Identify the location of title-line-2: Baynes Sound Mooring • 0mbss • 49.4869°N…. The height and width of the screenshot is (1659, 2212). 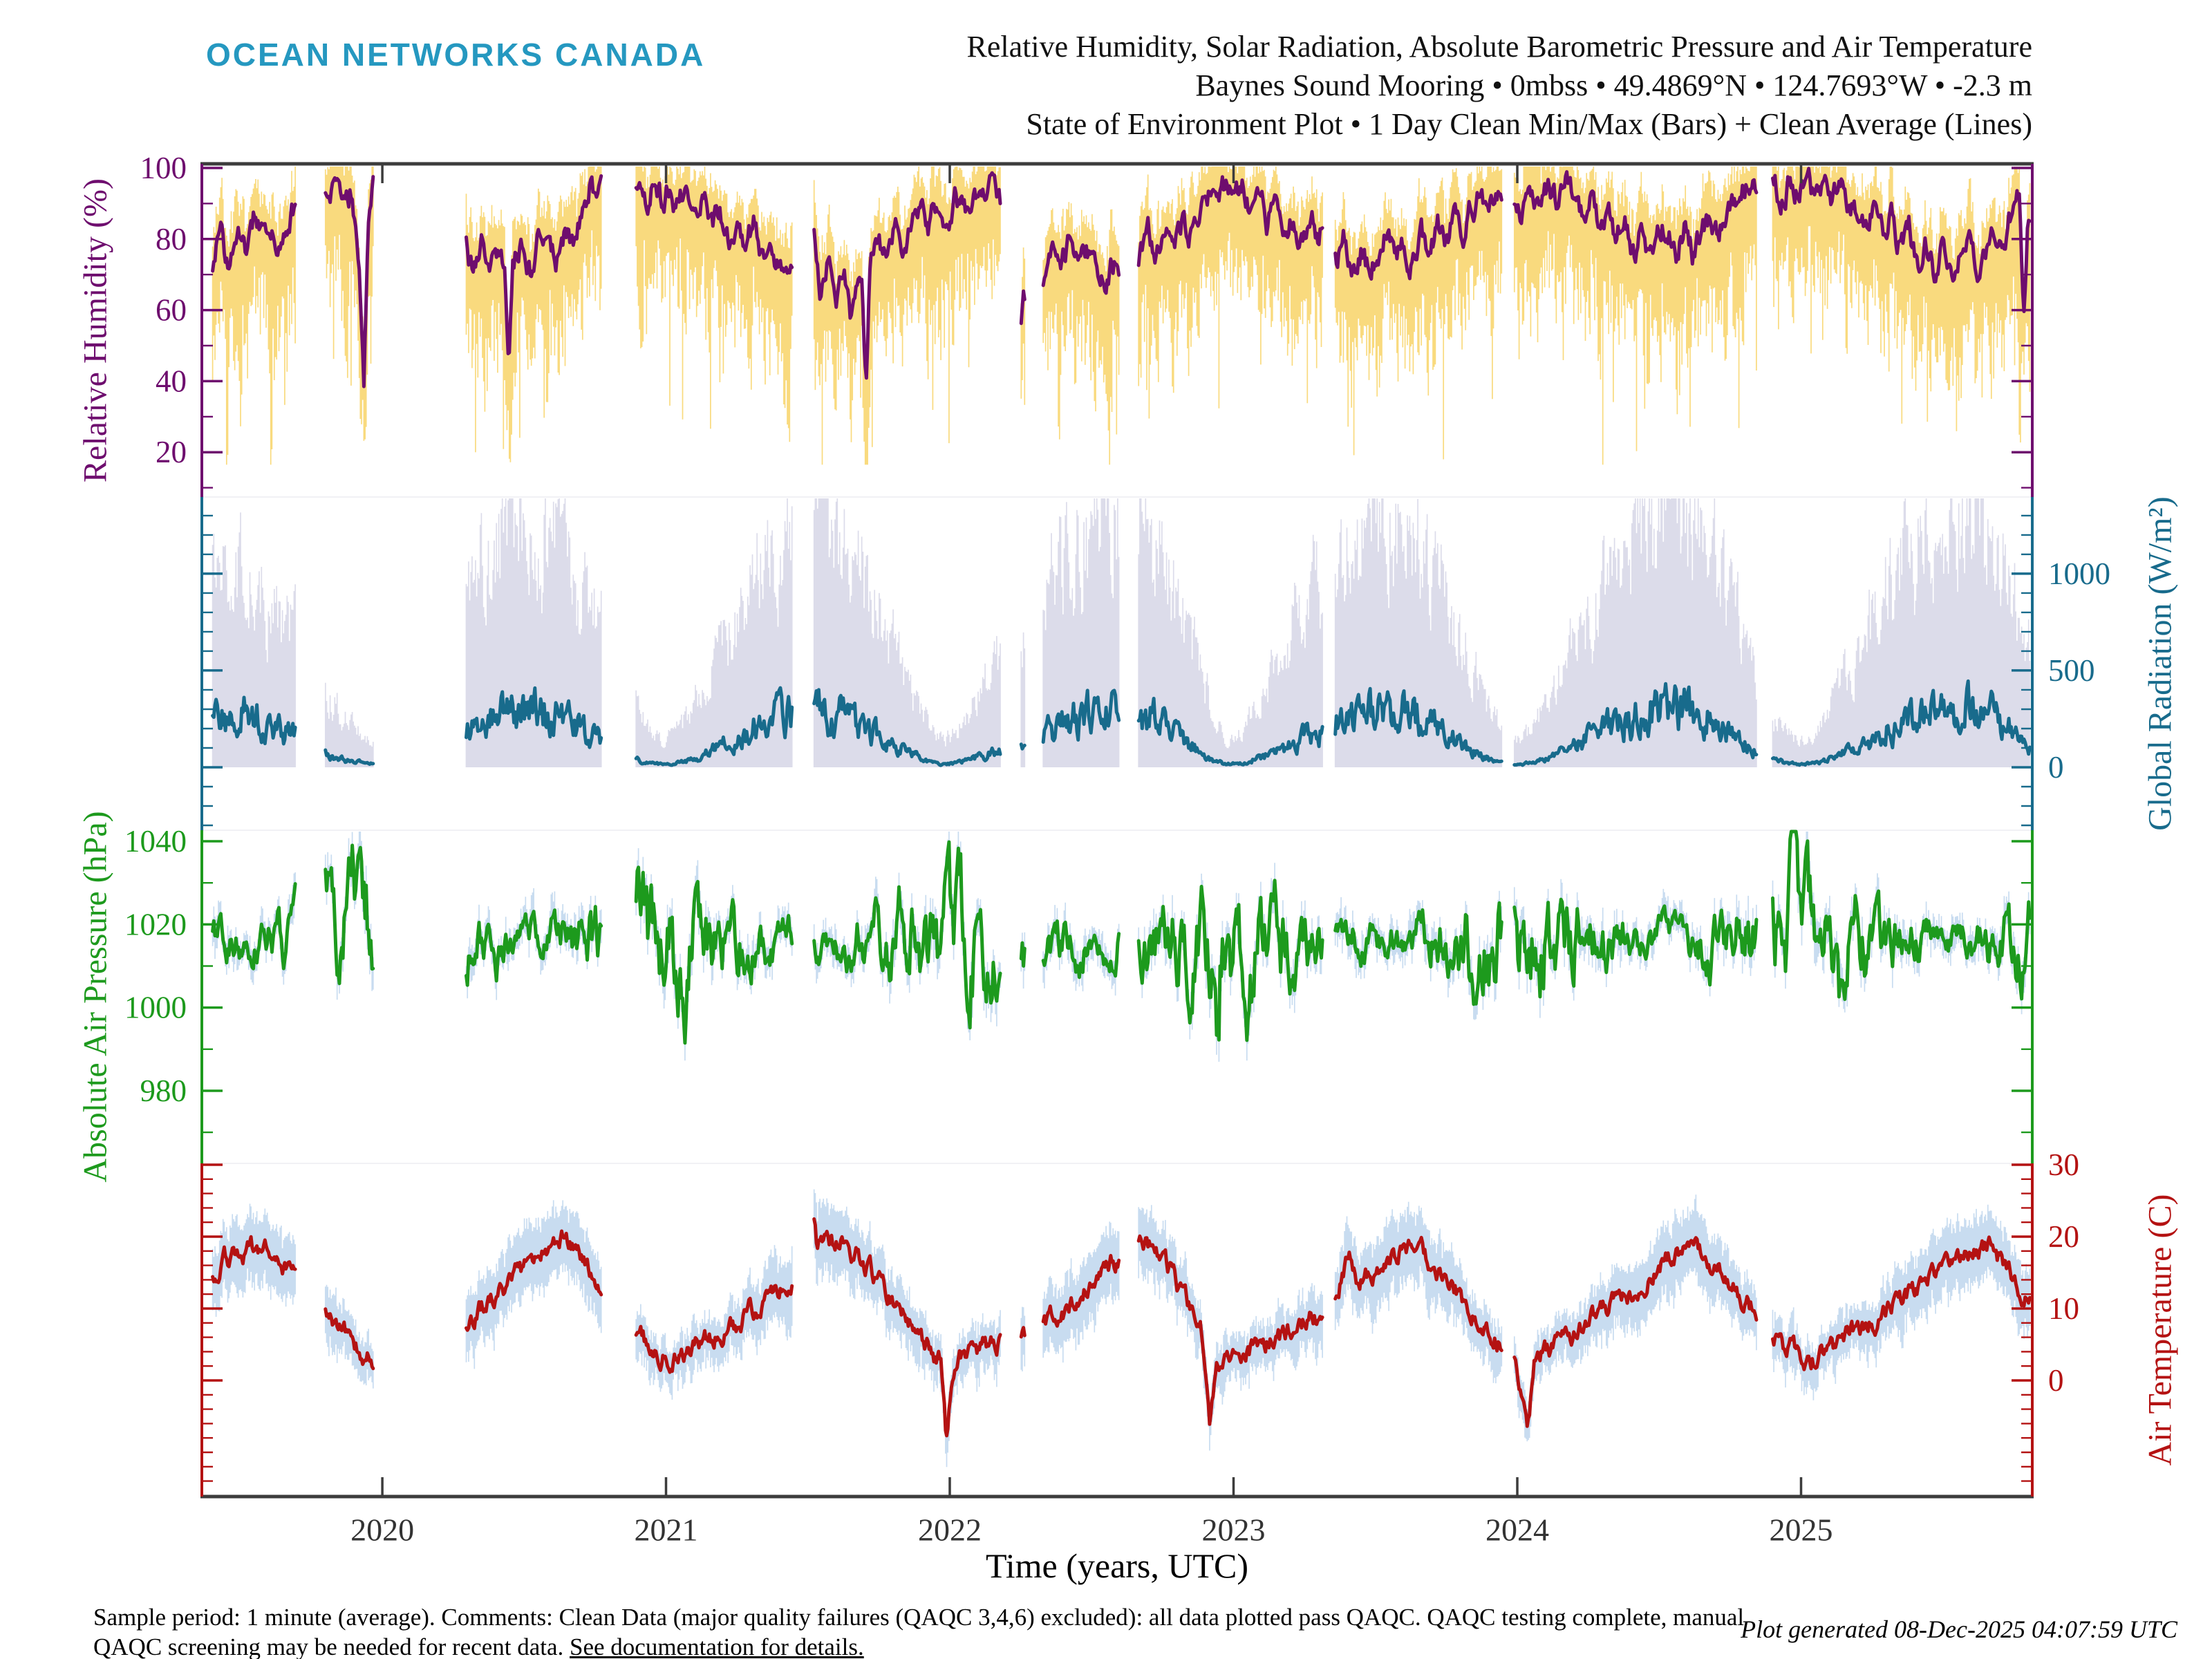
(1614, 85).